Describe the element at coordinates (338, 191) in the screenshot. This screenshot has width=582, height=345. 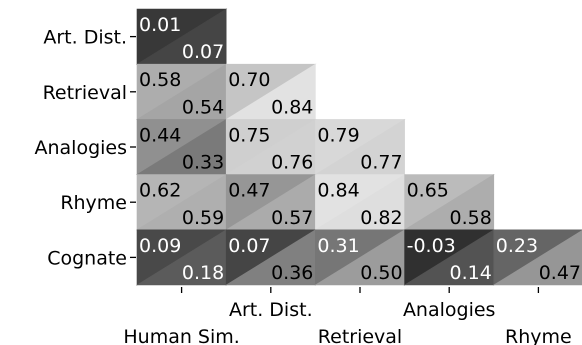
I see `cell-upper-value: 0.84` at that location.